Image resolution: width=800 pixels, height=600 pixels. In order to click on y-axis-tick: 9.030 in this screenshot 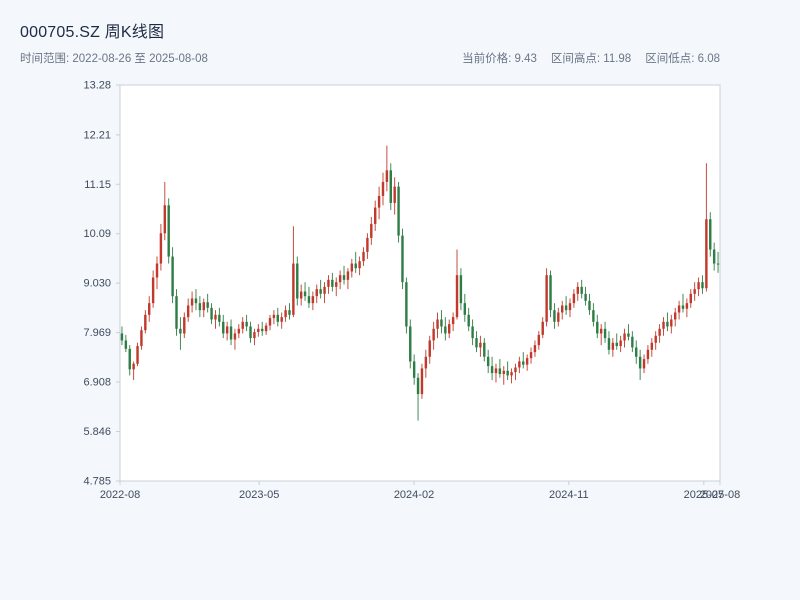, I will do `click(97, 284)`.